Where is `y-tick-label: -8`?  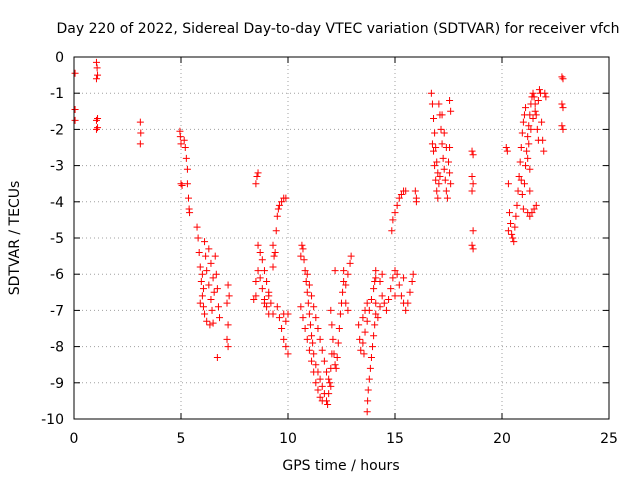
y-tick-label: -8 is located at coordinates (57, 348).